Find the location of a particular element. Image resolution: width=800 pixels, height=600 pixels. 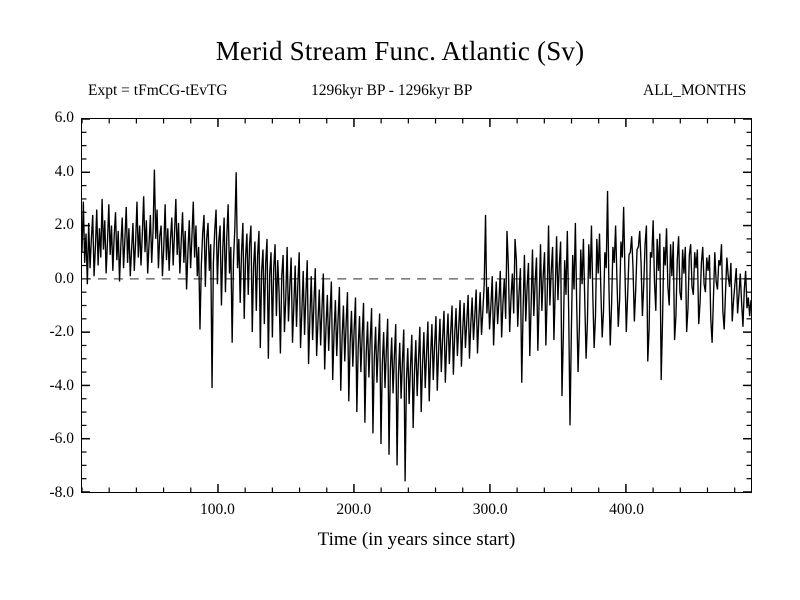

x-tick-label: 100.0 is located at coordinates (217, 509).